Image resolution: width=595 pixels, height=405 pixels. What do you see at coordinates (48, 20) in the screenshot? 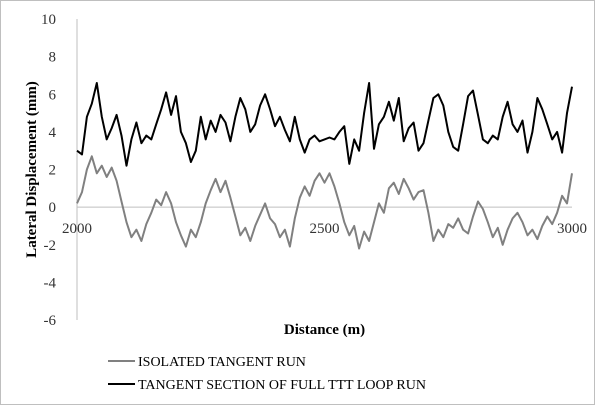
I see `y-tick-label: 10` at bounding box center [48, 20].